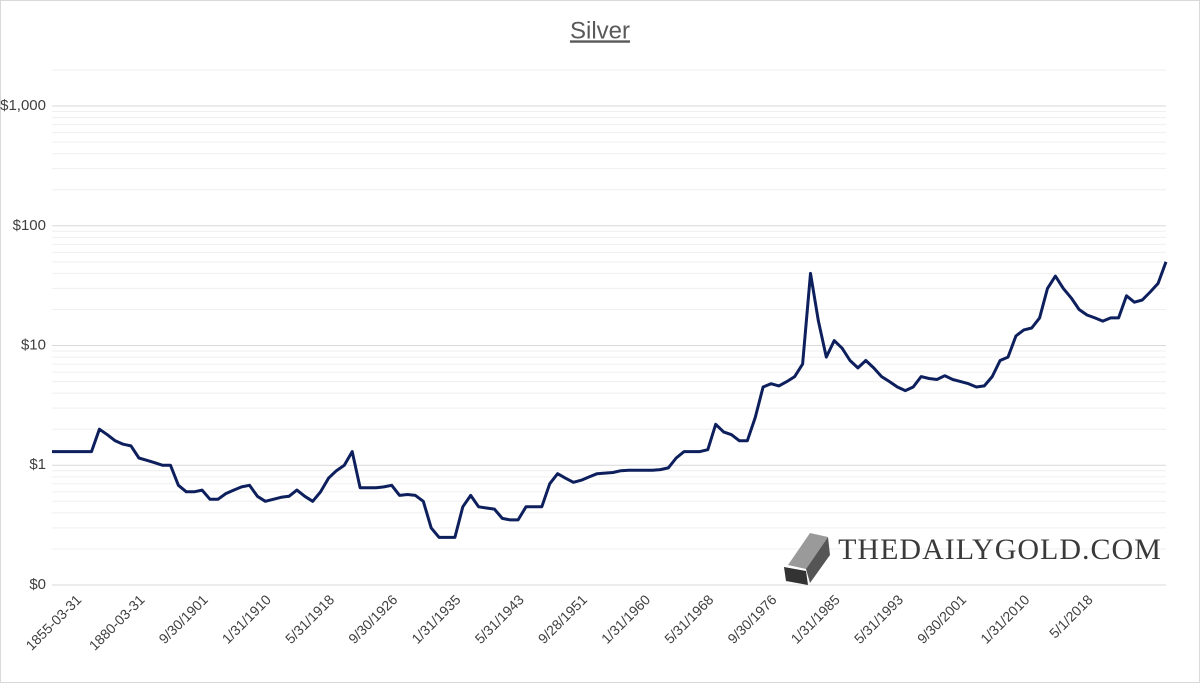 The width and height of the screenshot is (1200, 688). Describe the element at coordinates (1000, 549) in the screenshot. I see `watermark: THEDAILYGOLD.COM` at that location.